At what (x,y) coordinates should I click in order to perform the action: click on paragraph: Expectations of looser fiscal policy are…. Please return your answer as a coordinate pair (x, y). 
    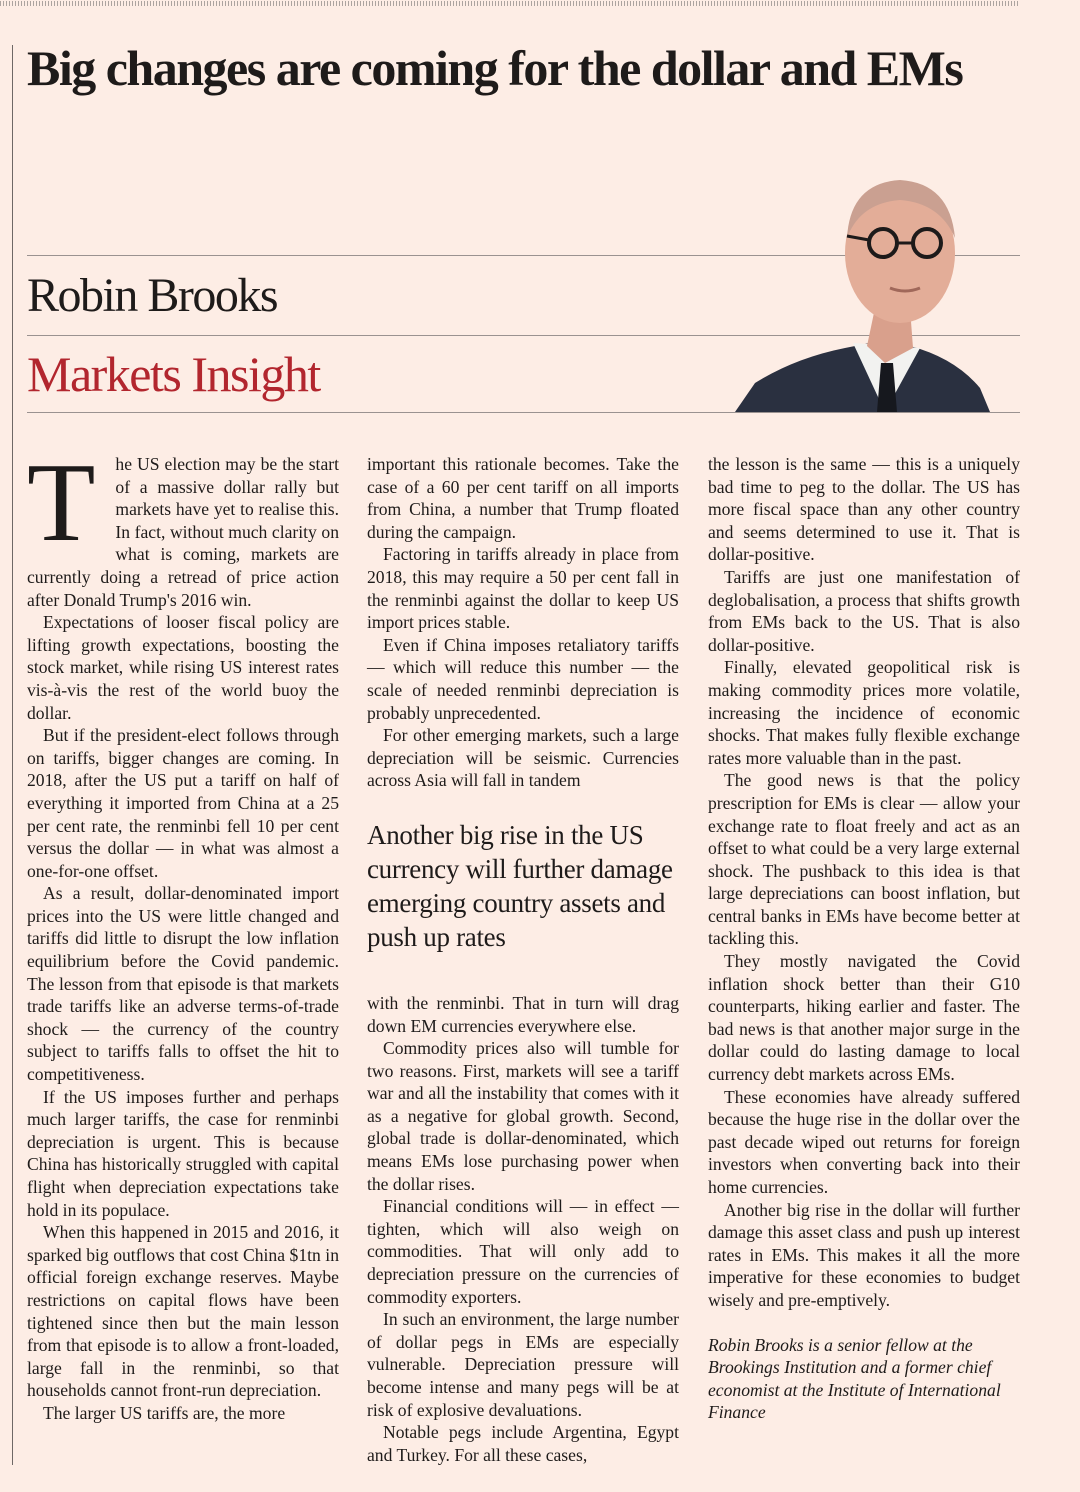
    Looking at the image, I should click on (183, 667).